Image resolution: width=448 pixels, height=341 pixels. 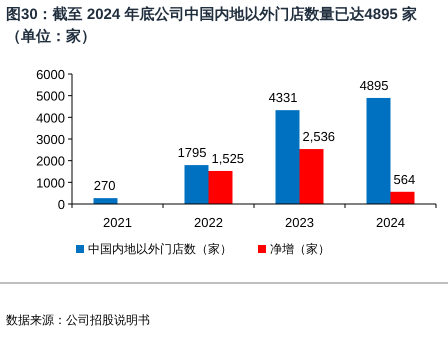 What do you see at coordinates (192, 152) in the screenshot?
I see `data-label: 1795` at bounding box center [192, 152].